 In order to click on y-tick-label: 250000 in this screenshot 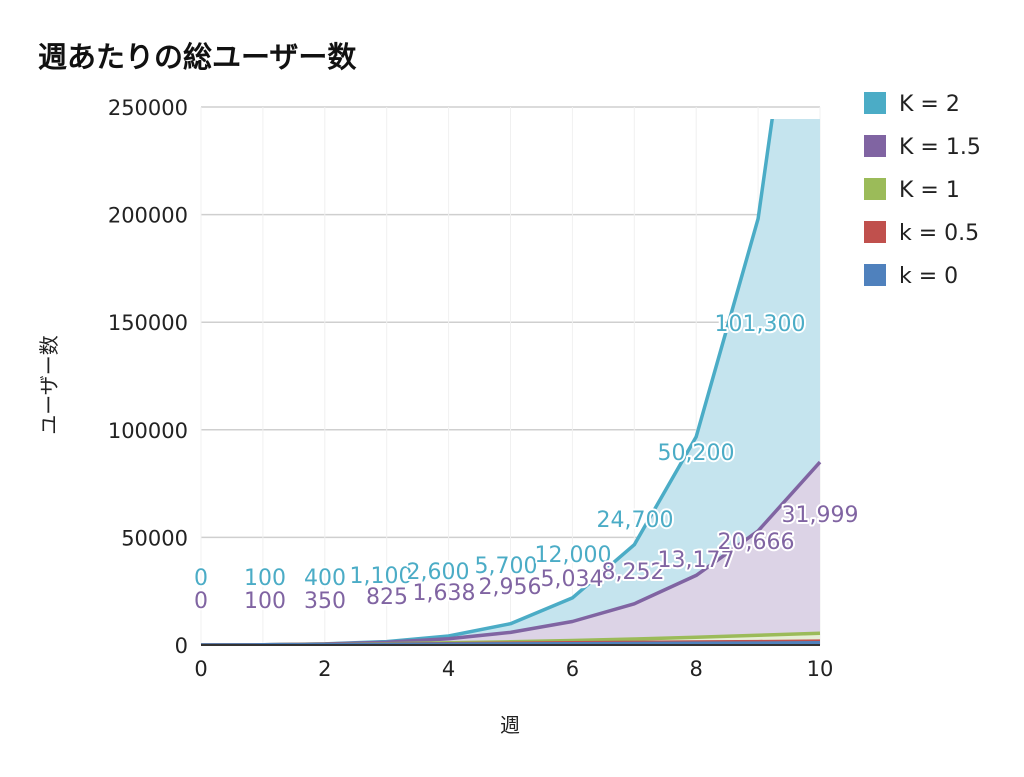, I will do `click(148, 108)`.